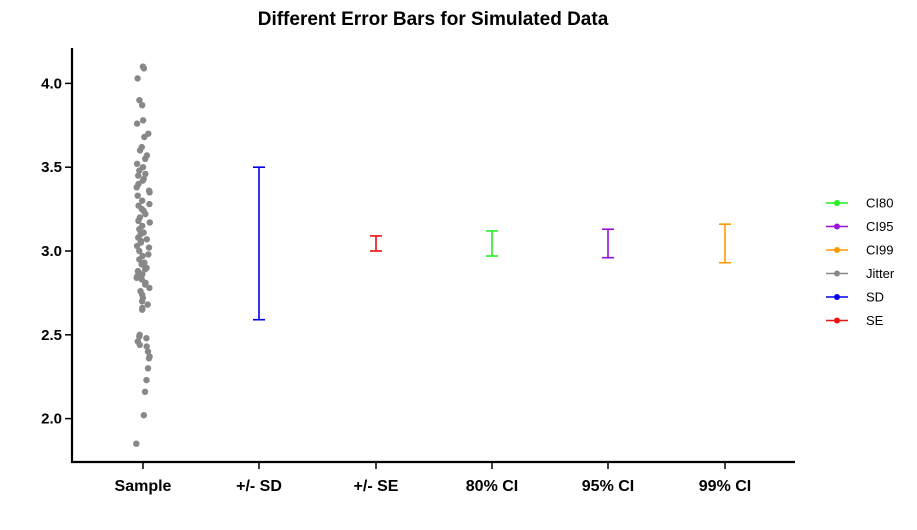  What do you see at coordinates (879, 226) in the screenshot?
I see `legend-label: CI95` at bounding box center [879, 226].